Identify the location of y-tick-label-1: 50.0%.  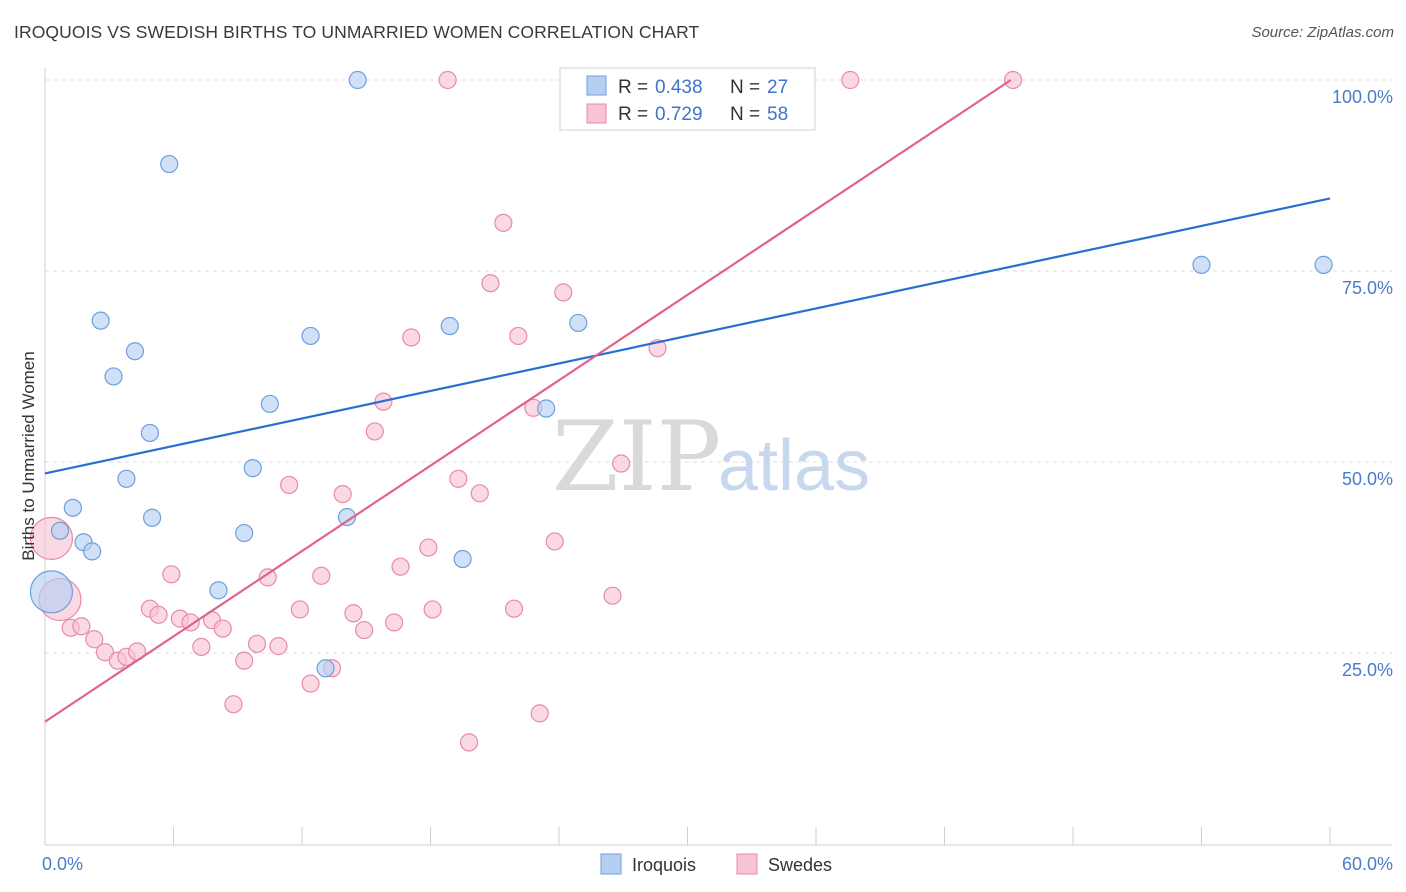
(1367, 479).